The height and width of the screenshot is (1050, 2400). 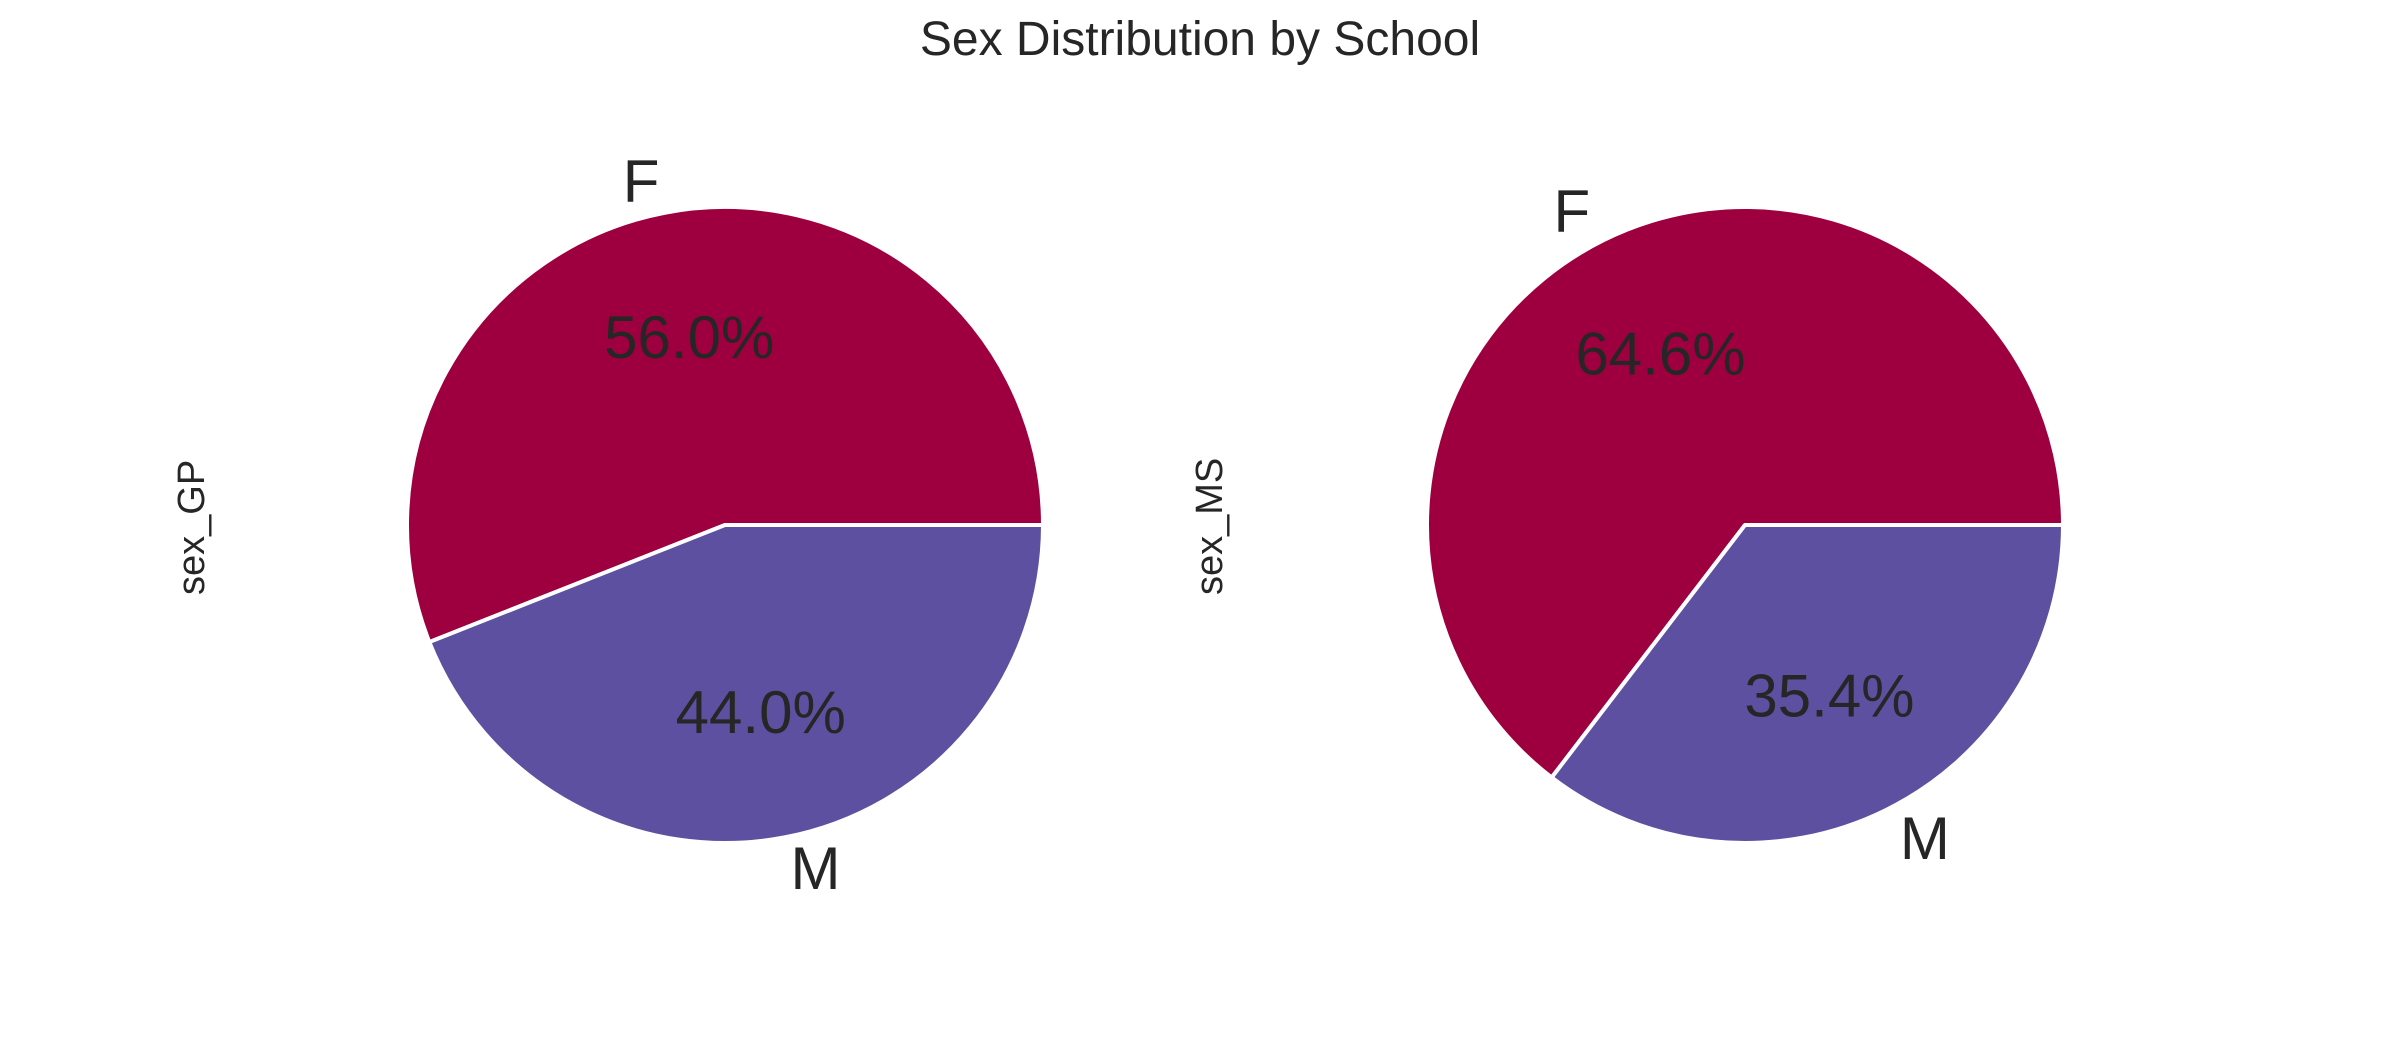 I want to click on pie-gp-percent-f: 56.0%, so click(x=689, y=337).